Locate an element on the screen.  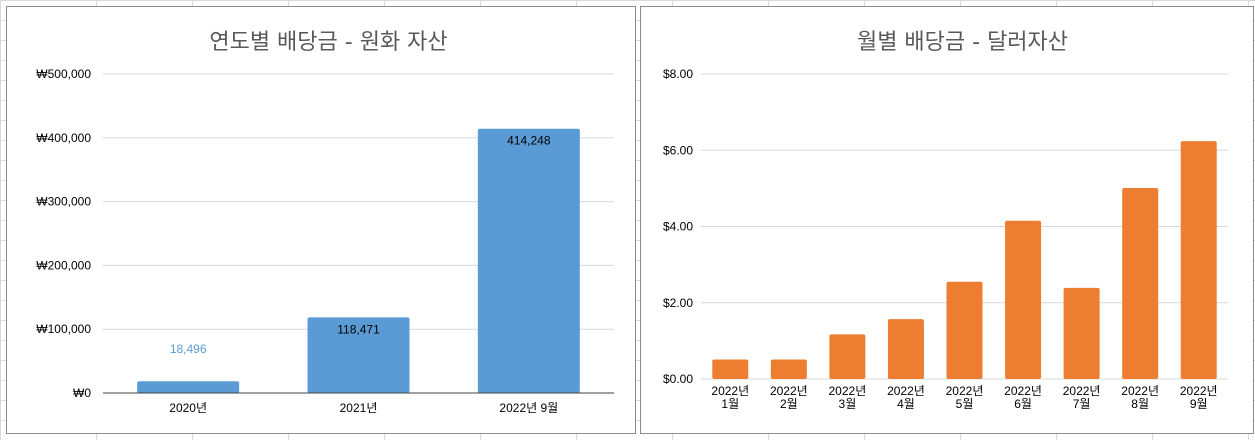
y-tick-label: $0.00 is located at coordinates (678, 379).